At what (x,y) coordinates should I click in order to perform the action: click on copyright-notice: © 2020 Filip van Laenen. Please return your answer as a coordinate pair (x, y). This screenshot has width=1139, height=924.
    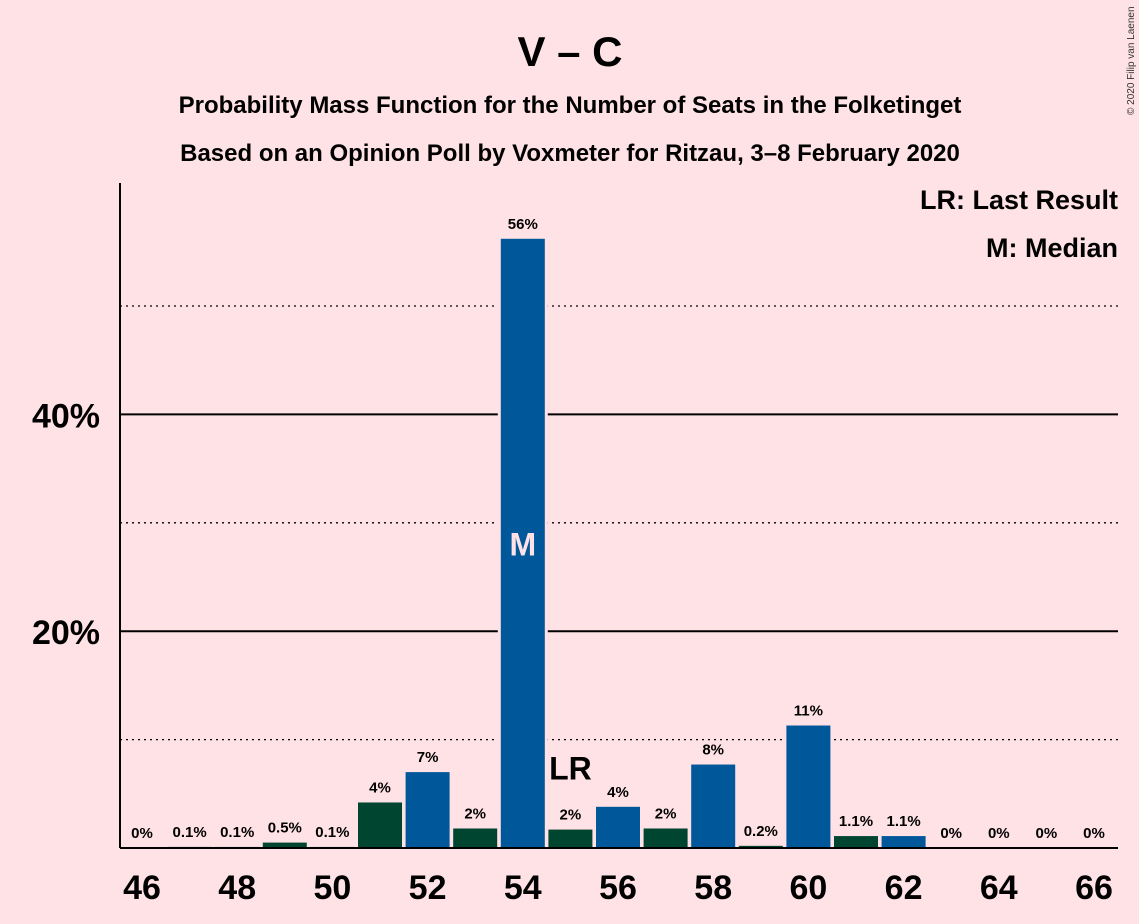
    Looking at the image, I should click on (1131, 60).